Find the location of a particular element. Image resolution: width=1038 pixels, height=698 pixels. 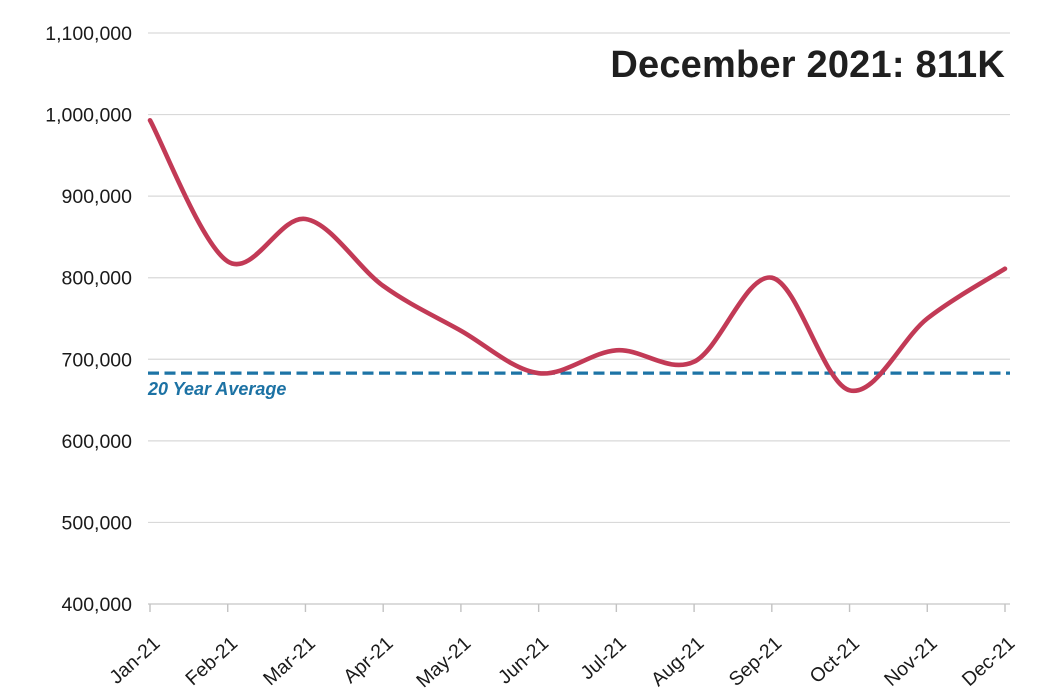

x-axis-tick-label: Sep-21 is located at coordinates (755, 661).